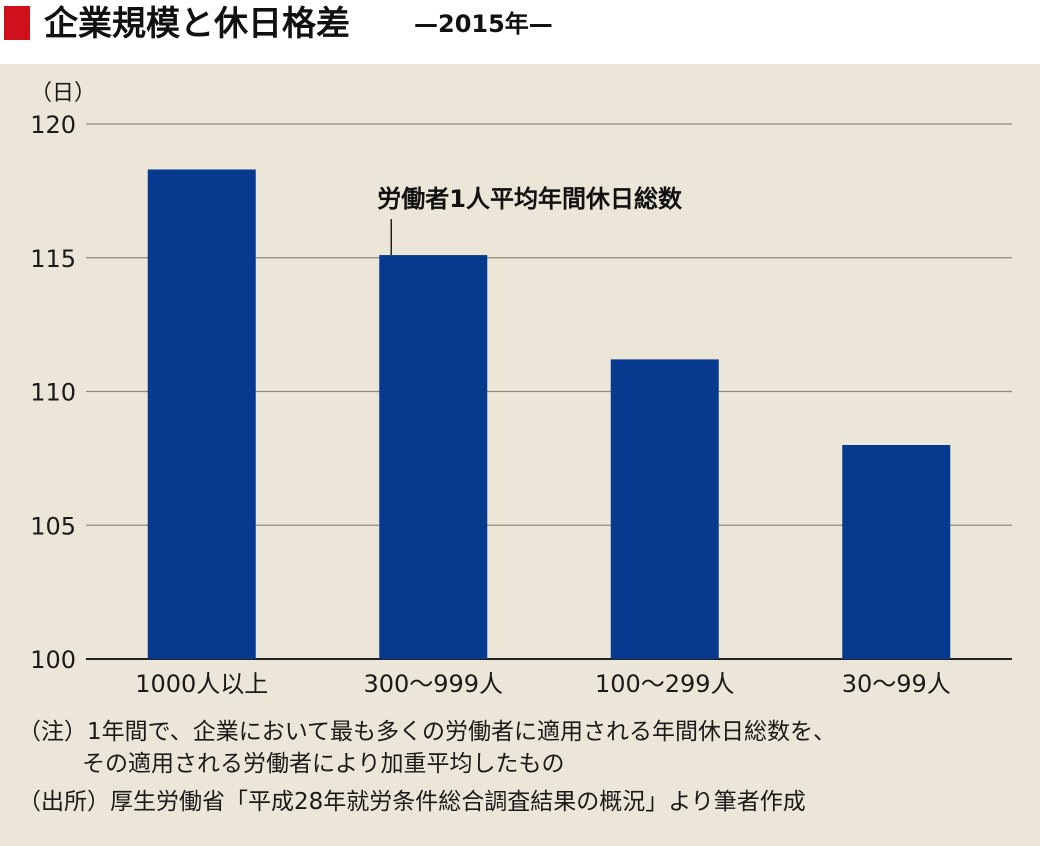 This screenshot has width=1040, height=846. Describe the element at coordinates (53, 259) in the screenshot. I see `y-tick-label: 115` at that location.